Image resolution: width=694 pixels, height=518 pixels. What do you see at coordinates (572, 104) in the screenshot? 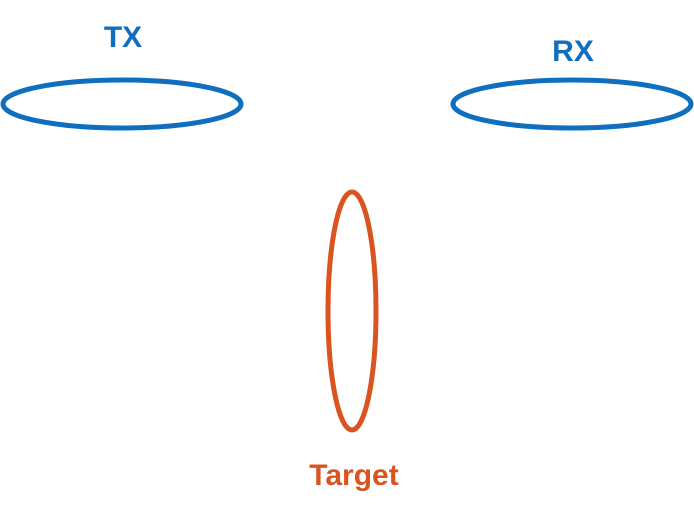
I see `rx-loop-shape` at bounding box center [572, 104].